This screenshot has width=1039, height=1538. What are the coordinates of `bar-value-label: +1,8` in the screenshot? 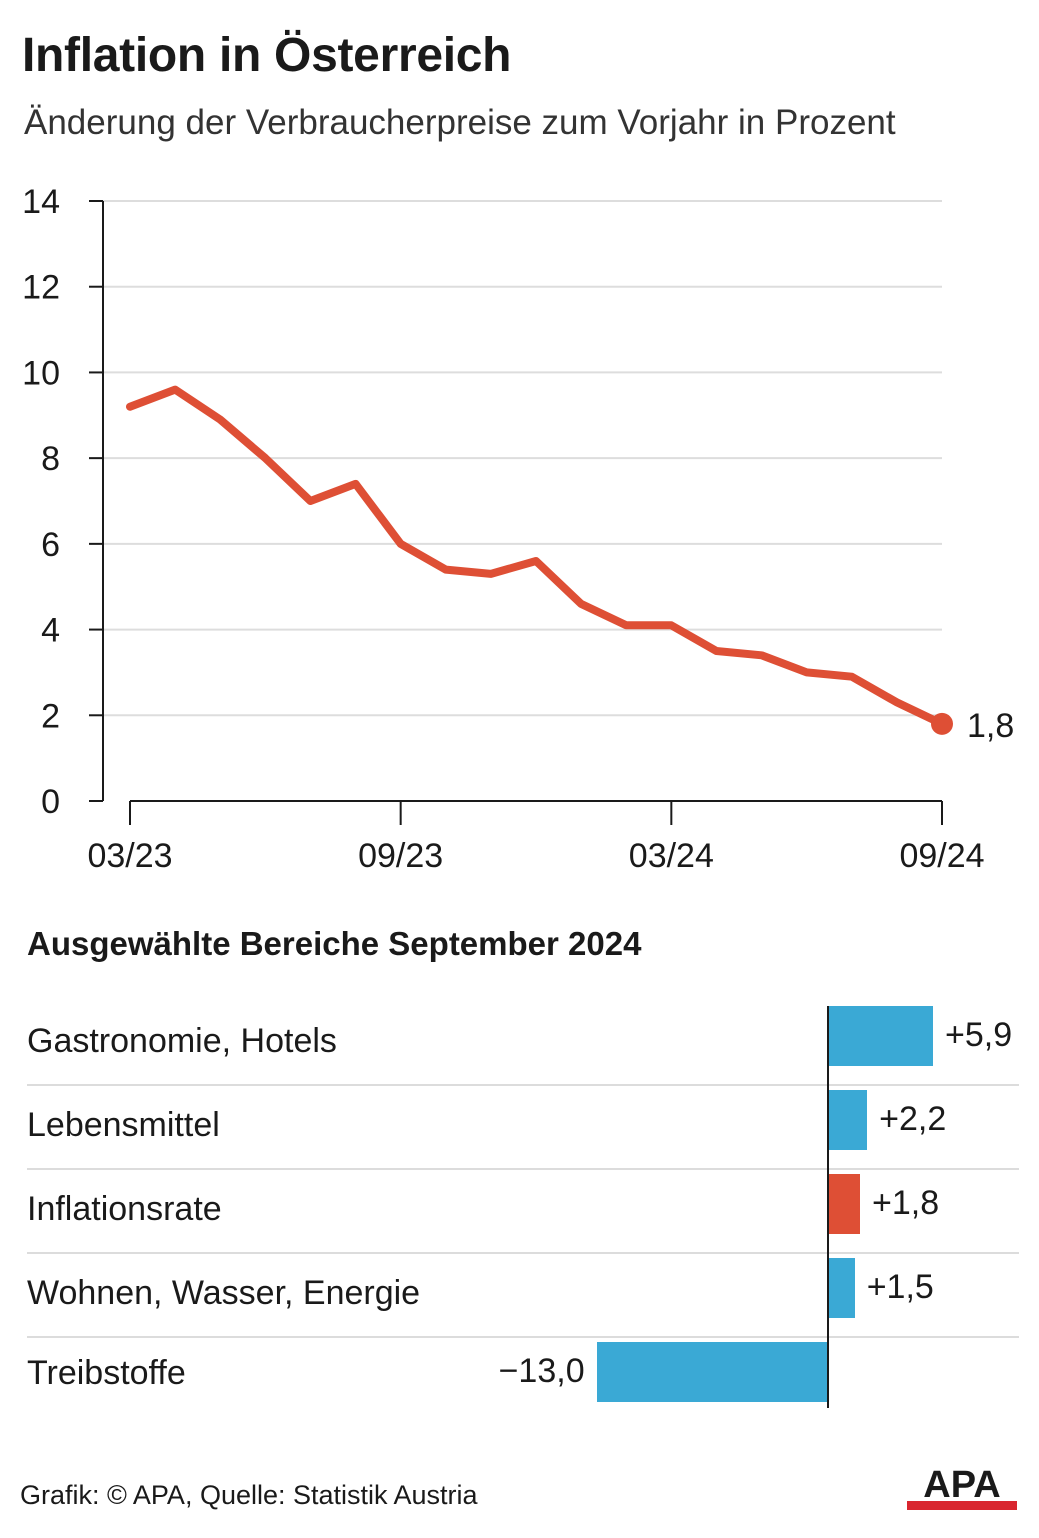 It's located at (906, 1203).